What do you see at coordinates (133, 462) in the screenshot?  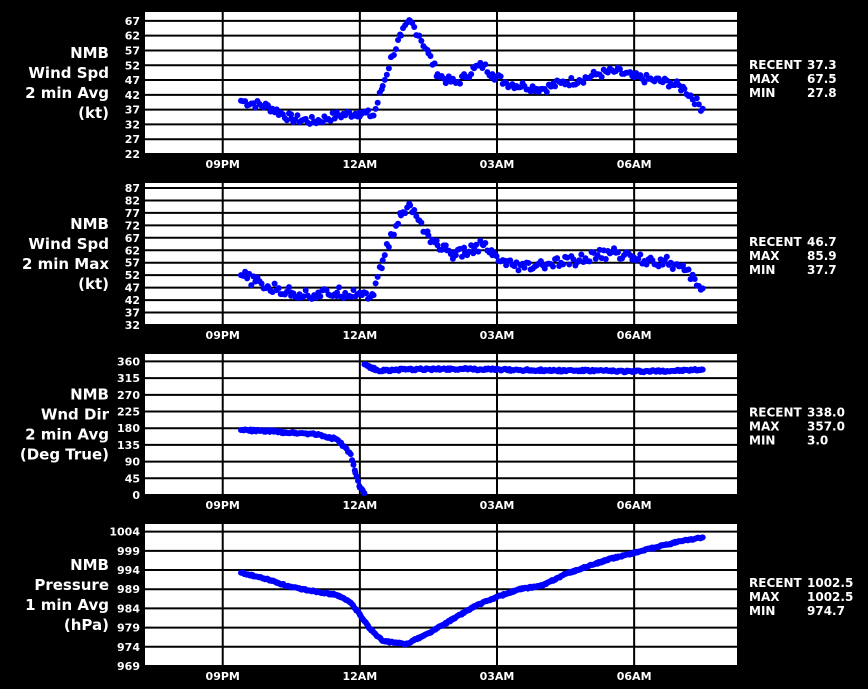 I see `y-tick-label: 90` at bounding box center [133, 462].